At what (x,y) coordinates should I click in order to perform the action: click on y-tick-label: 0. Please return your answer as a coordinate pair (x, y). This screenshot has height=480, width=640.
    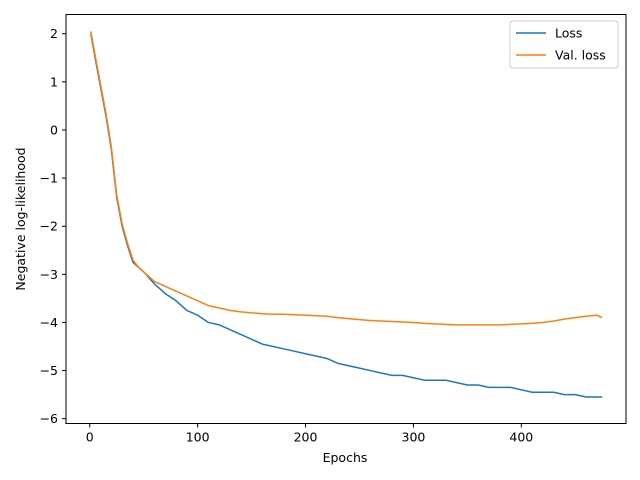
    Looking at the image, I should click on (54, 129).